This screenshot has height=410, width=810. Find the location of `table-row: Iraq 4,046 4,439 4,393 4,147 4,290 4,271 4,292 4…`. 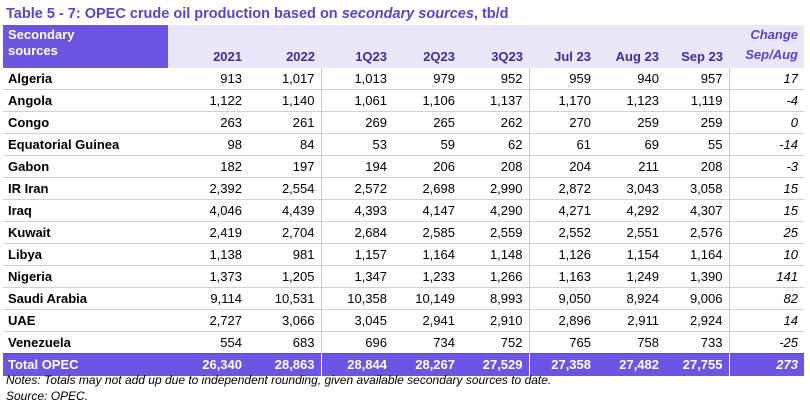

table-row: Iraq 4,046 4,439 4,393 4,147 4,290 4,271 4,292 4… is located at coordinates (403, 210).